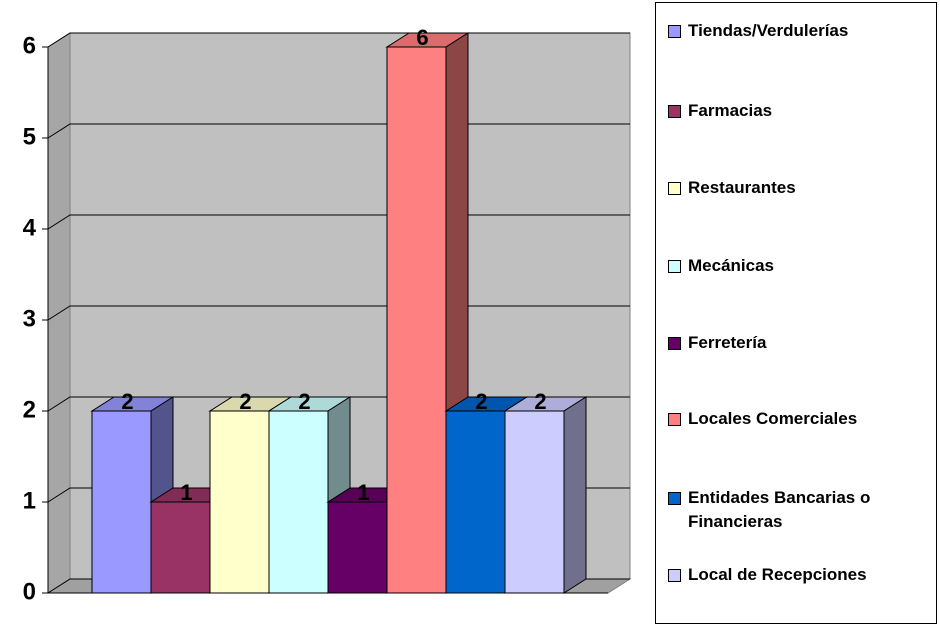 The image size is (940, 628). I want to click on legend-item: Entidades Bancarias o Financieras, so click(800, 510).